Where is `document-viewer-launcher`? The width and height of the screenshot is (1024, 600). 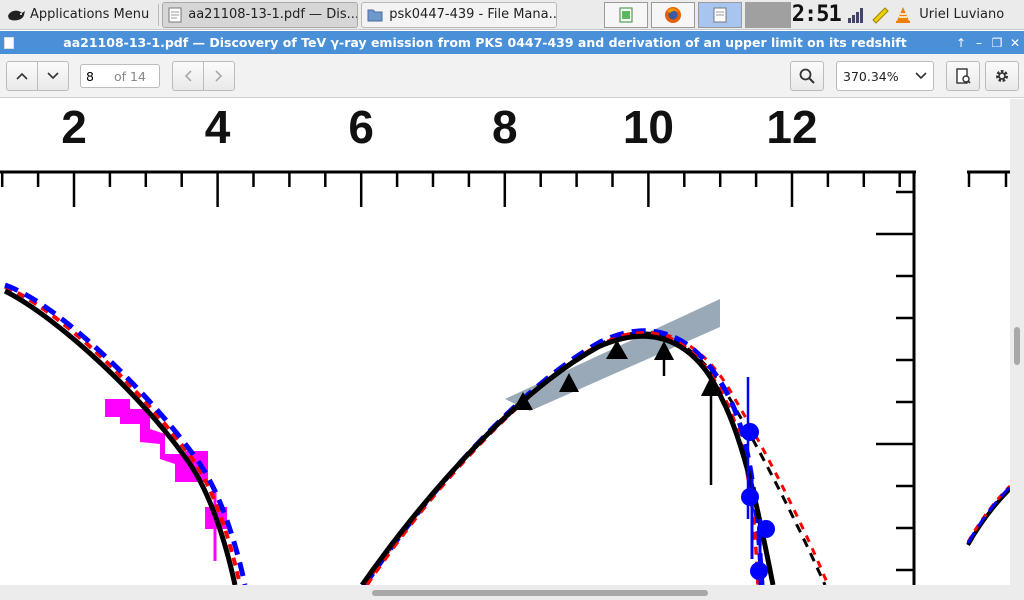
document-viewer-launcher is located at coordinates (720, 14).